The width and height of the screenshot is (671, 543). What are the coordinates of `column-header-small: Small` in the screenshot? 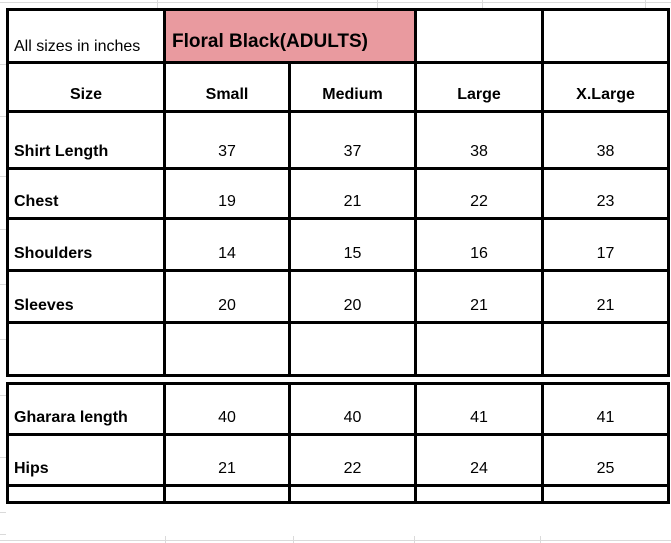 It's located at (227, 87).